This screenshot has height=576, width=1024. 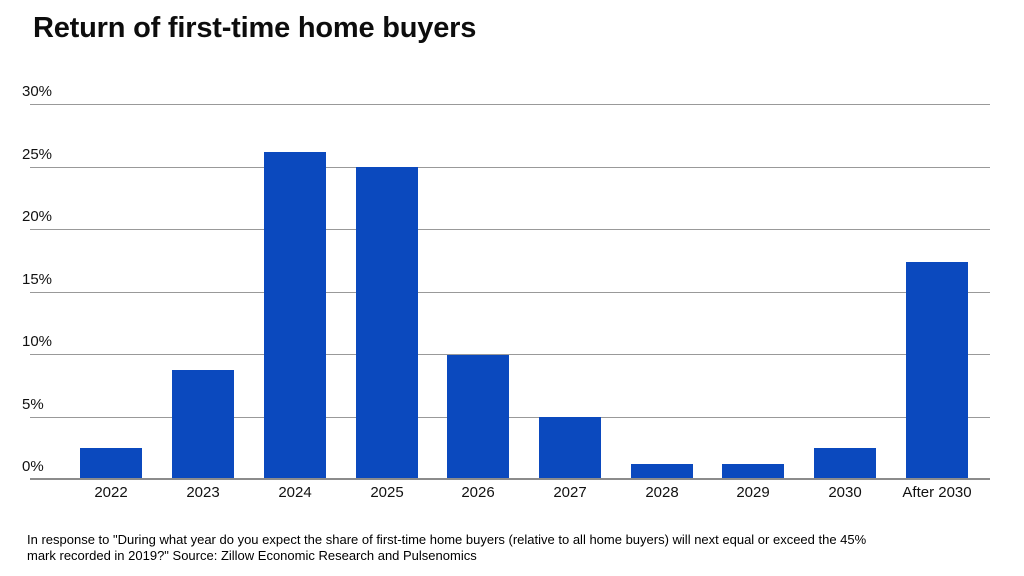 I want to click on x-axis-label-2028: 2028, so click(x=662, y=492).